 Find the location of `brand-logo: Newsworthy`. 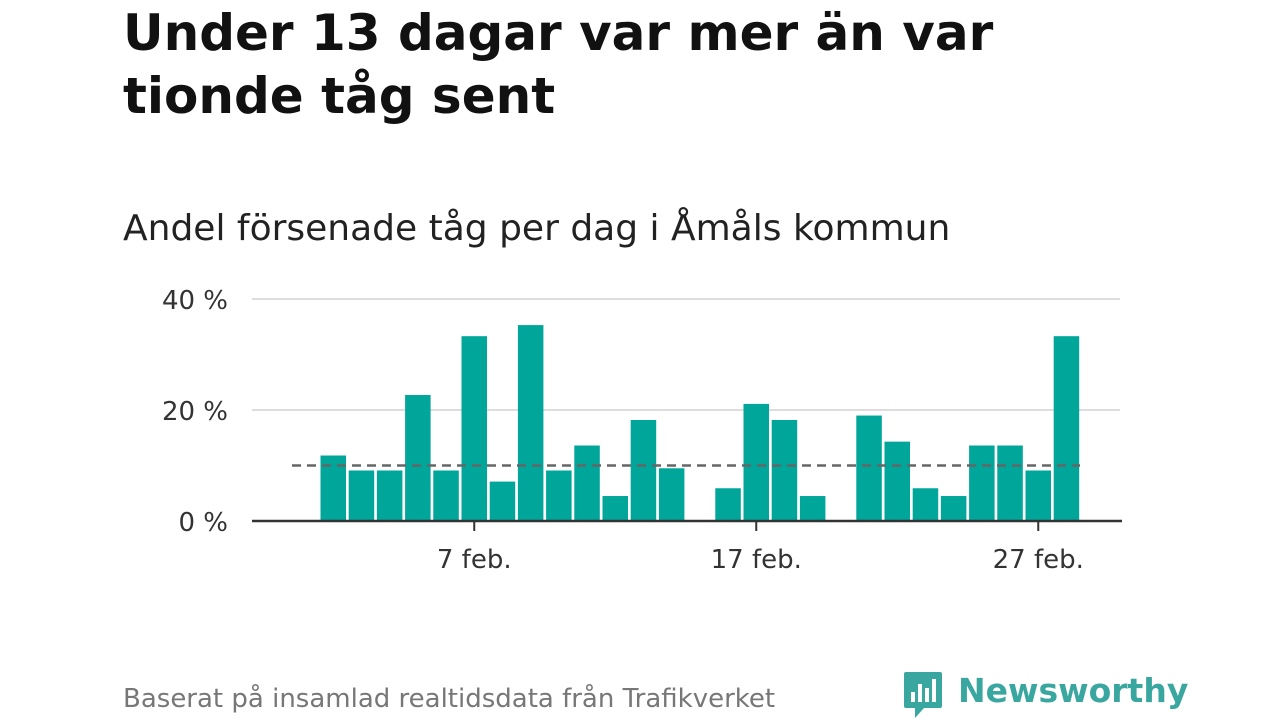

brand-logo: Newsworthy is located at coordinates (1045, 695).